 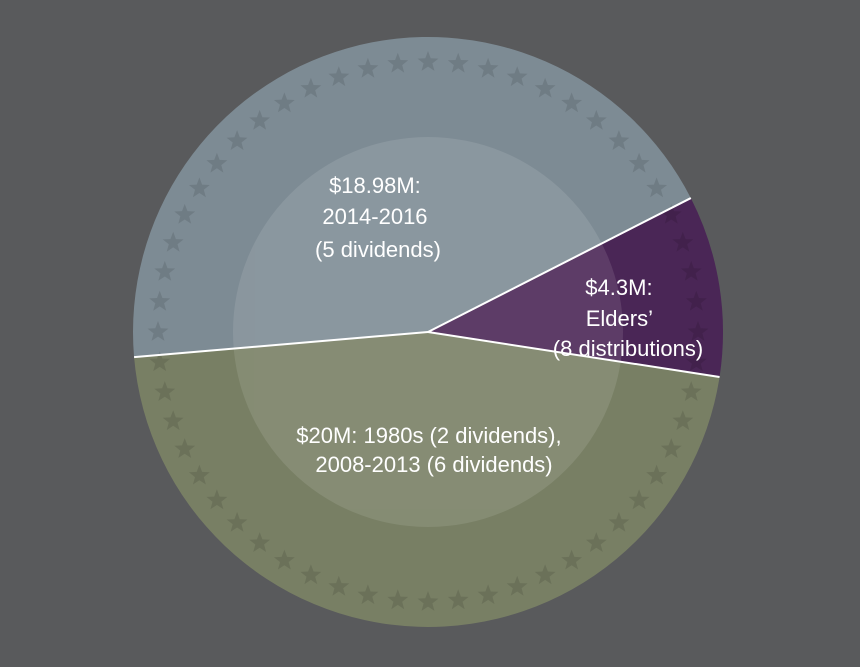 What do you see at coordinates (378, 249) in the screenshot?
I see `slice-label-eighteen-million-line-3: (5 dividends)` at bounding box center [378, 249].